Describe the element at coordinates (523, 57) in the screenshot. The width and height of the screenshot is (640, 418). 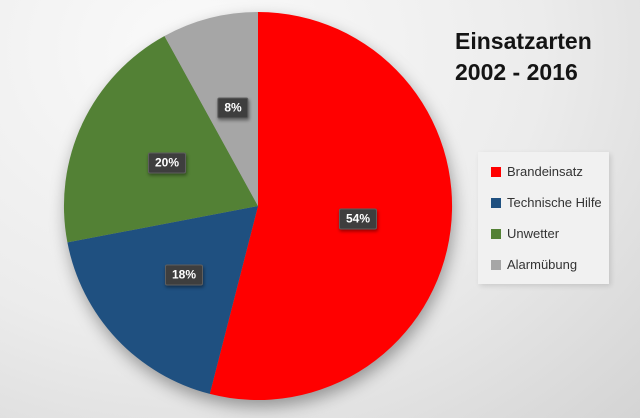
I see `chart-title: Einsatzarten 2002 - 2016` at that location.